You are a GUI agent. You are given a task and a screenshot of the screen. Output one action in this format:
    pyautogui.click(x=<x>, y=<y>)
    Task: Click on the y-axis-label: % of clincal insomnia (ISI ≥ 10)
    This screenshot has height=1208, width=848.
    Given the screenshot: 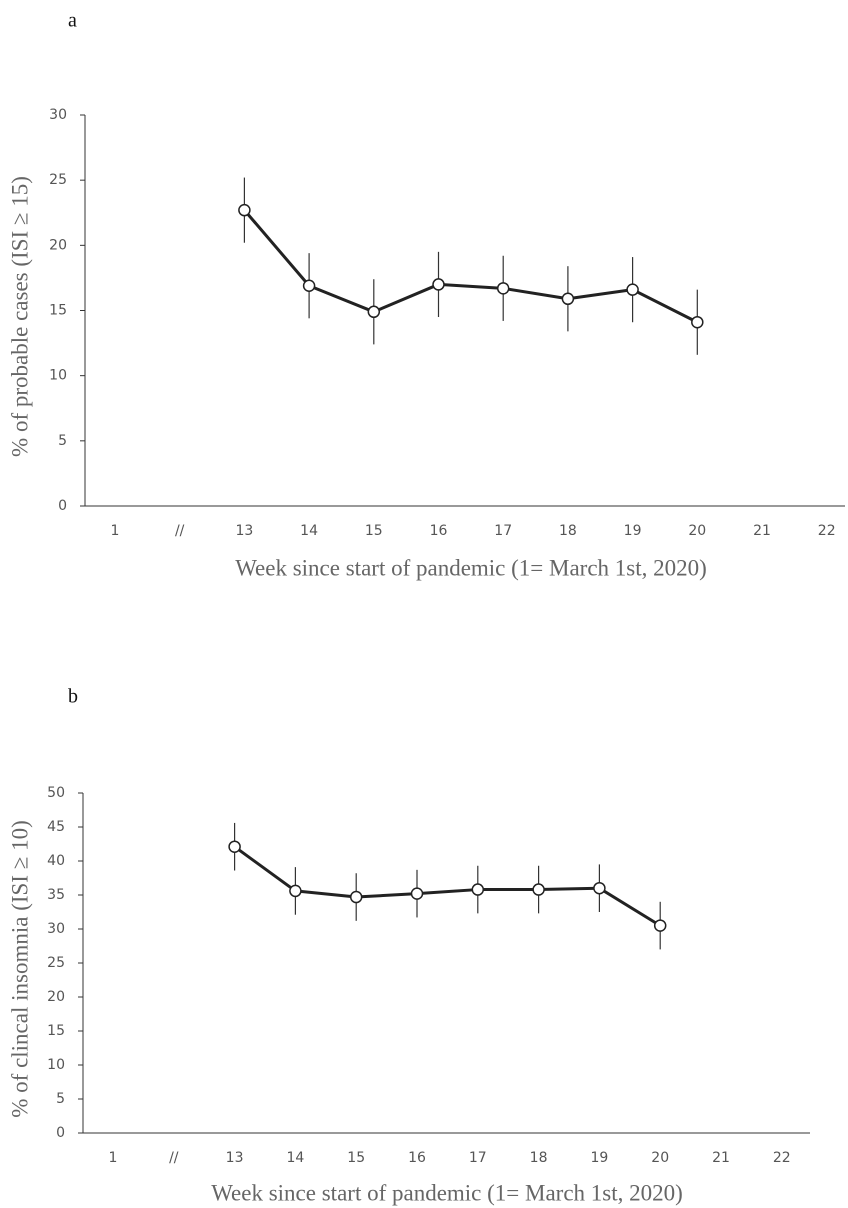 What is the action you would take?
    pyautogui.click(x=19, y=969)
    